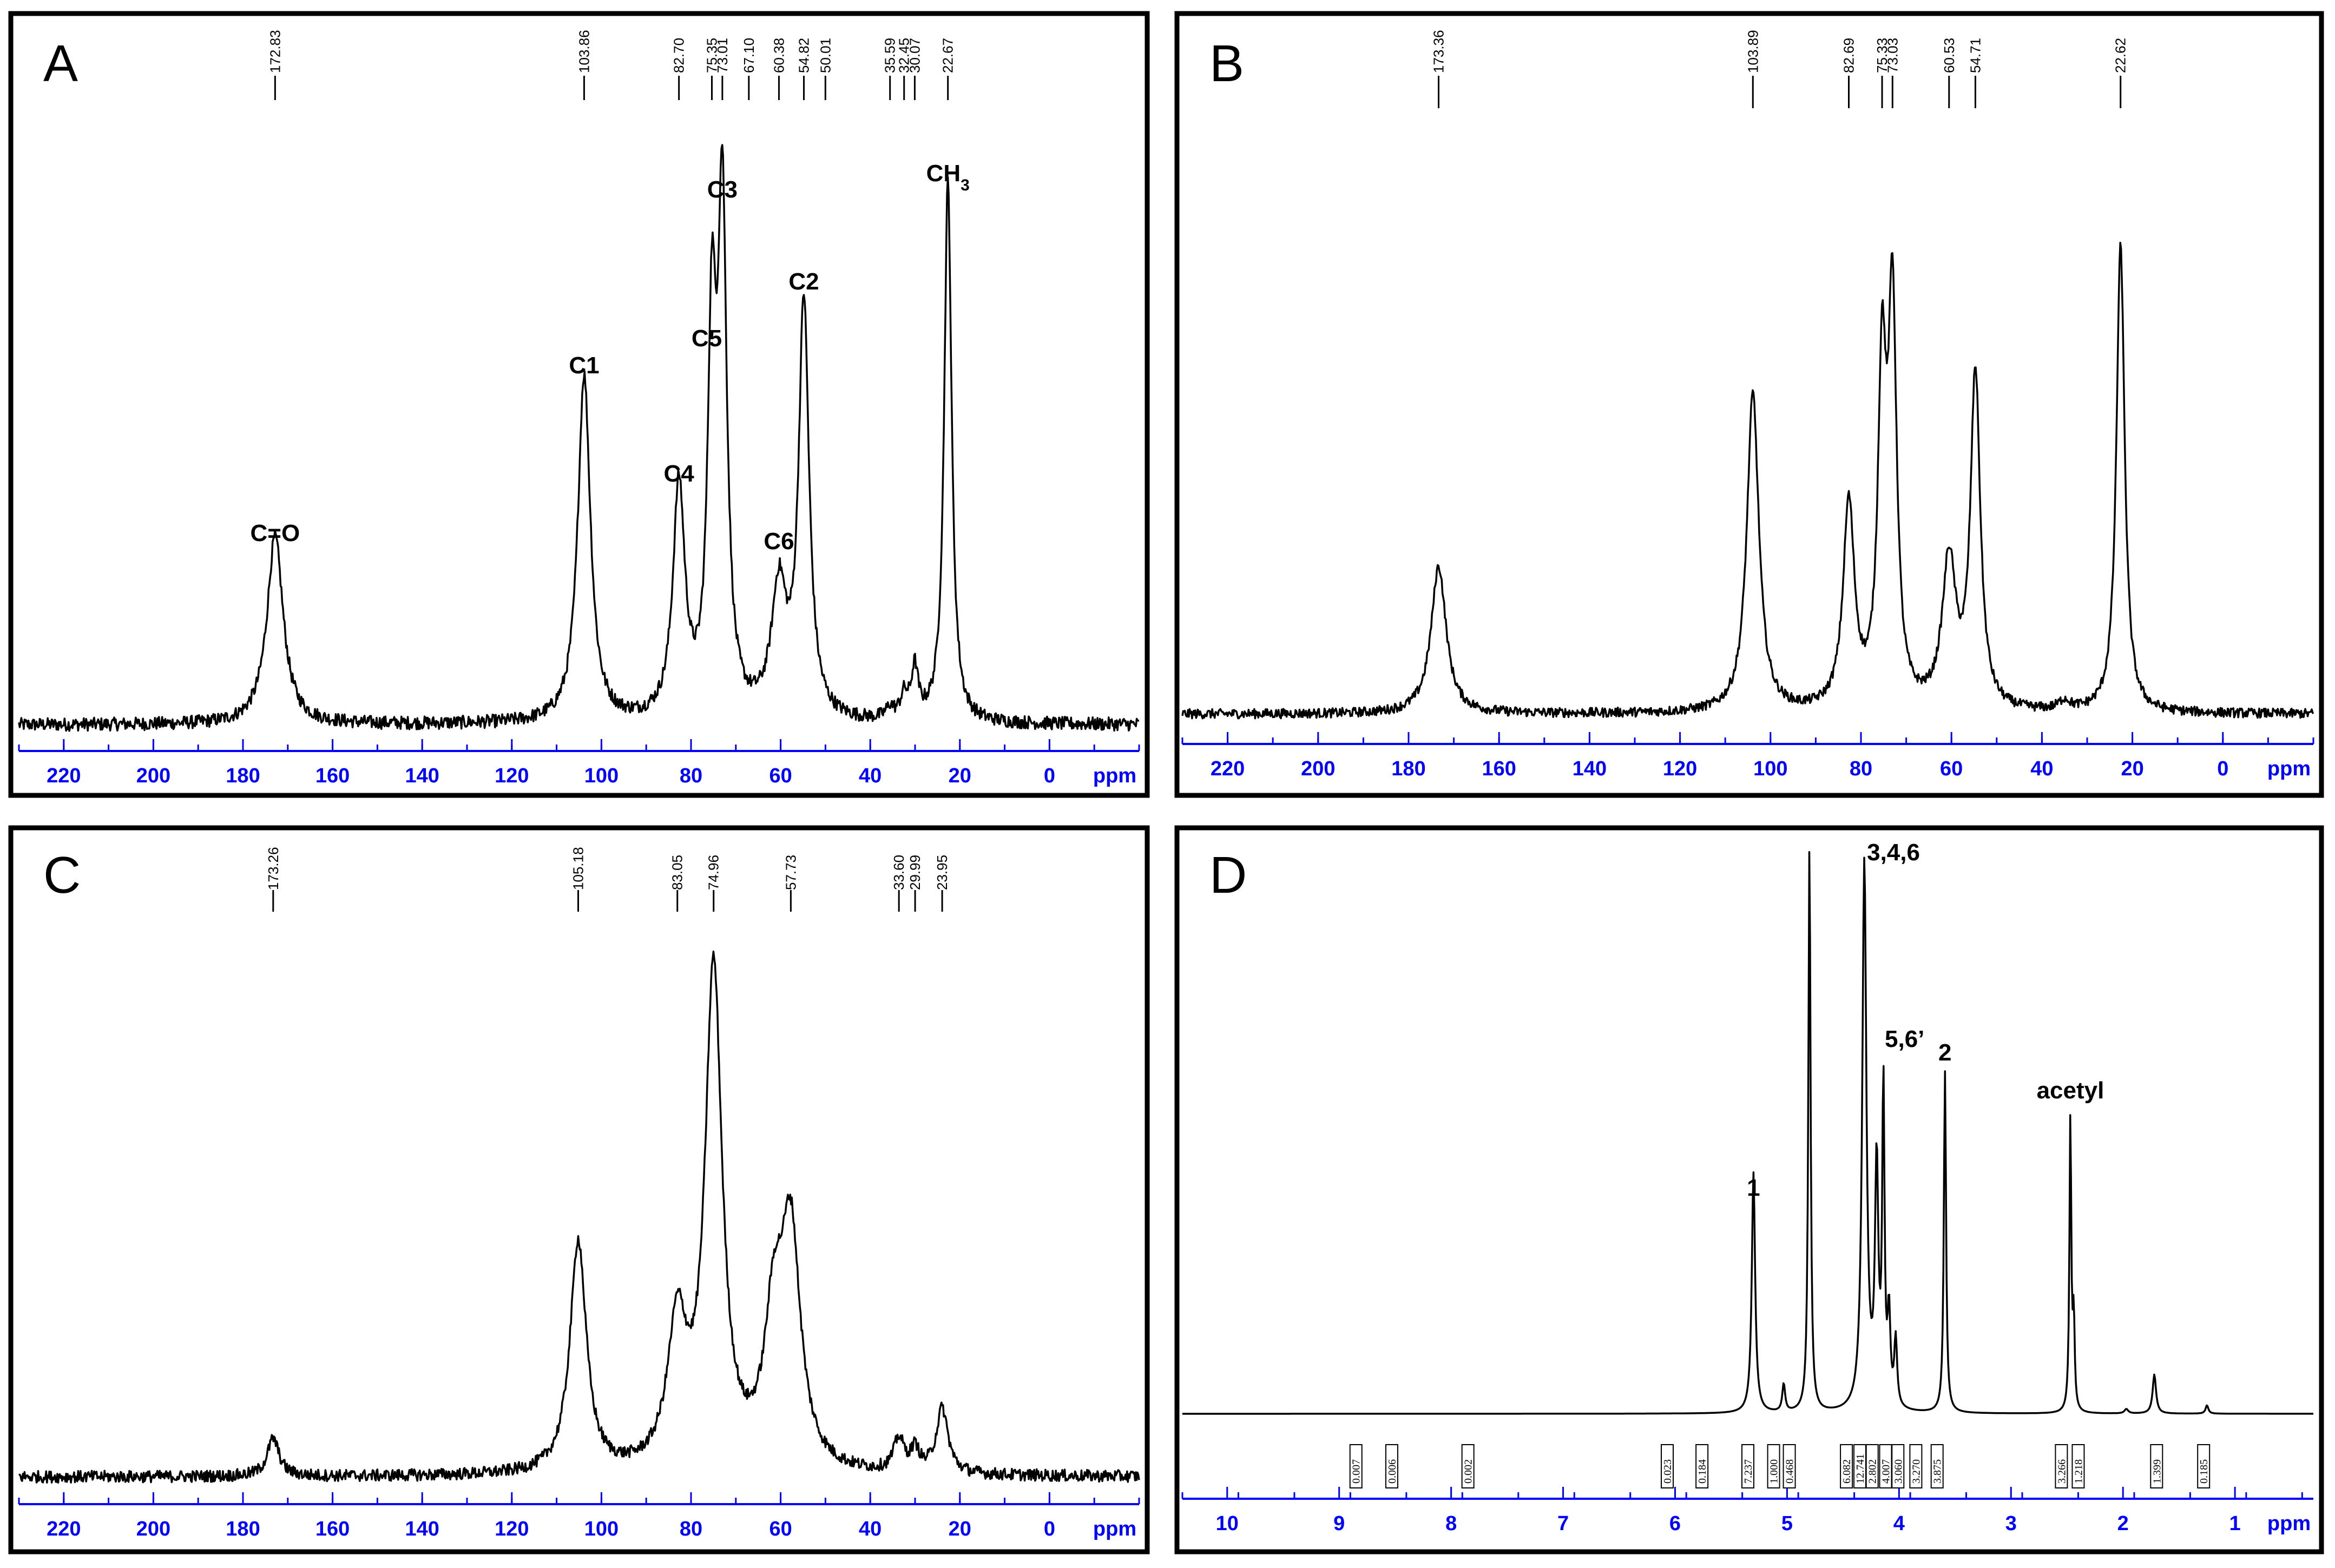 The image size is (2335, 1568). What do you see at coordinates (1893, 852) in the screenshot?
I see `peak-assignment-label: 3,4,6` at bounding box center [1893, 852].